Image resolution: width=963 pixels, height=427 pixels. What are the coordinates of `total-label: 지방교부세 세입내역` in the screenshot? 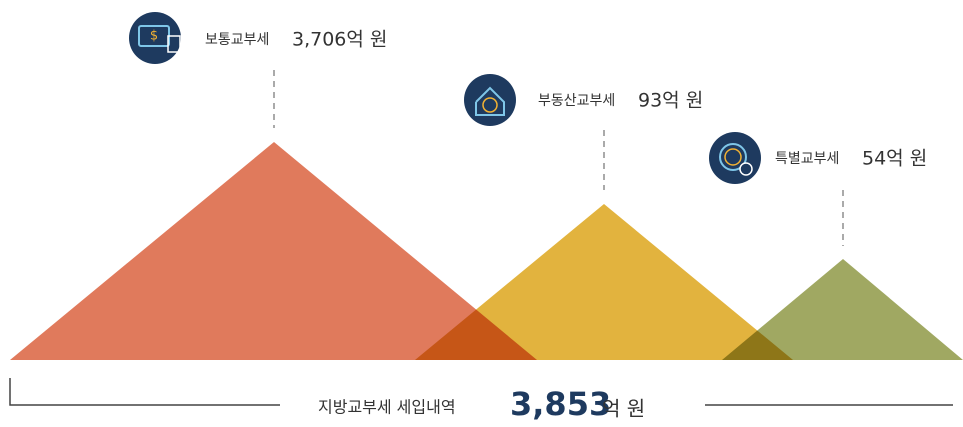 It's located at (387, 407).